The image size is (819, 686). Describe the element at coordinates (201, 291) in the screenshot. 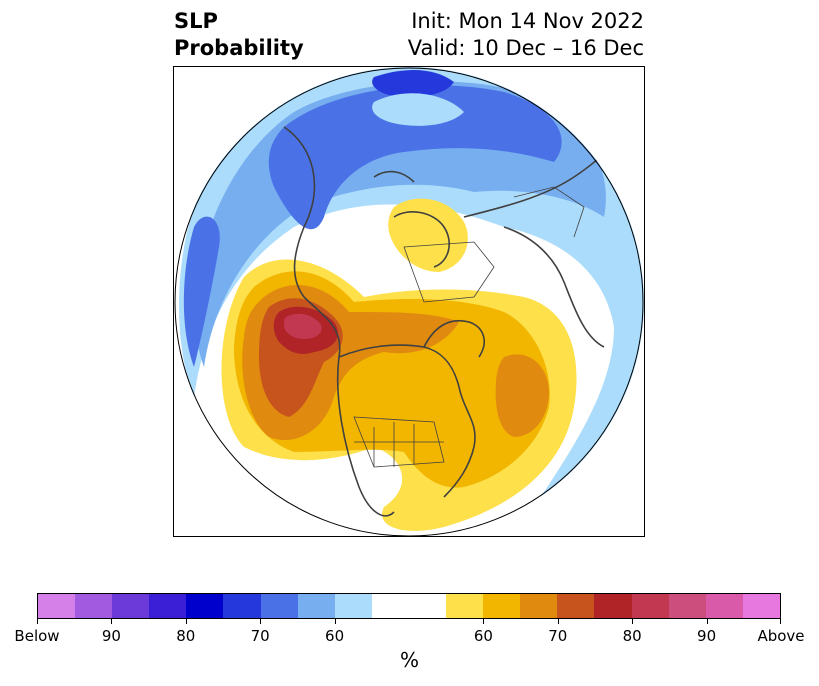

I see `below-70-west` at that location.